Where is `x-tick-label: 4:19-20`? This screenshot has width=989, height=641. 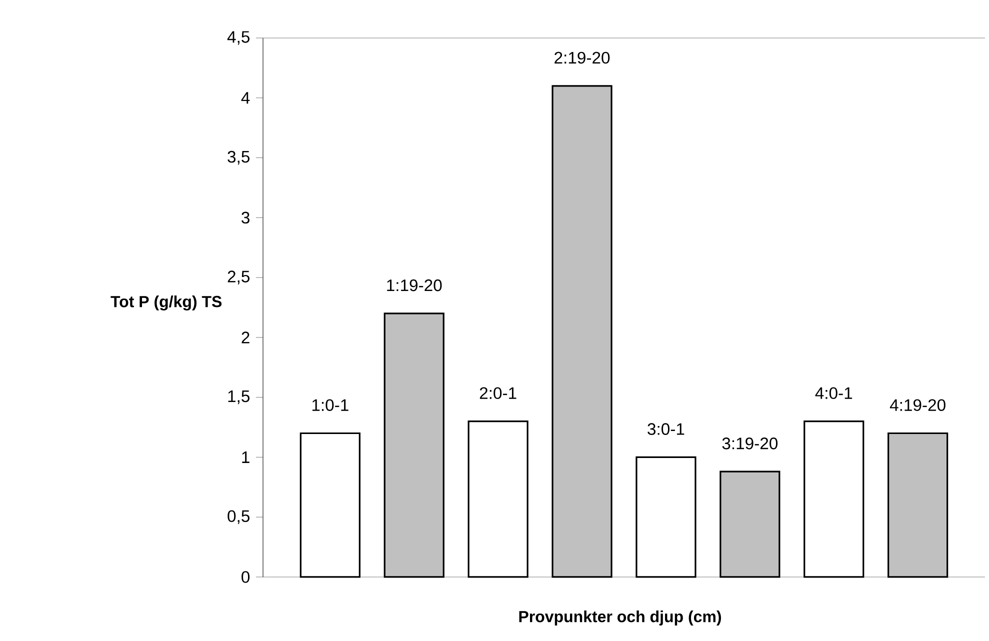 x-tick-label: 4:19-20 is located at coordinates (918, 405).